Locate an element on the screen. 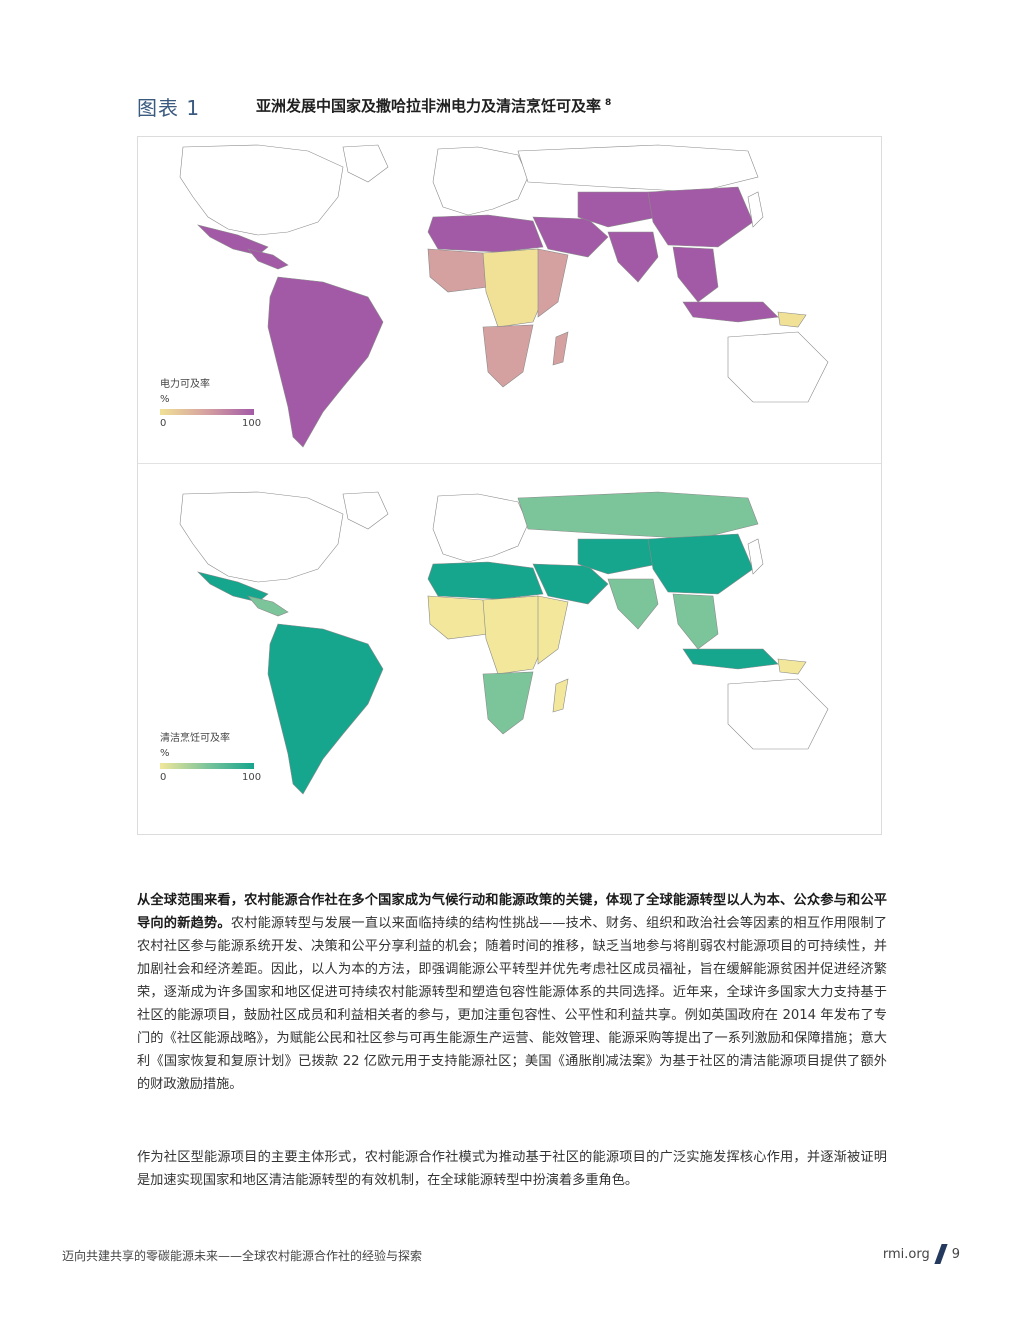 This screenshot has width=1020, height=1320. map-divider is located at coordinates (509, 463).